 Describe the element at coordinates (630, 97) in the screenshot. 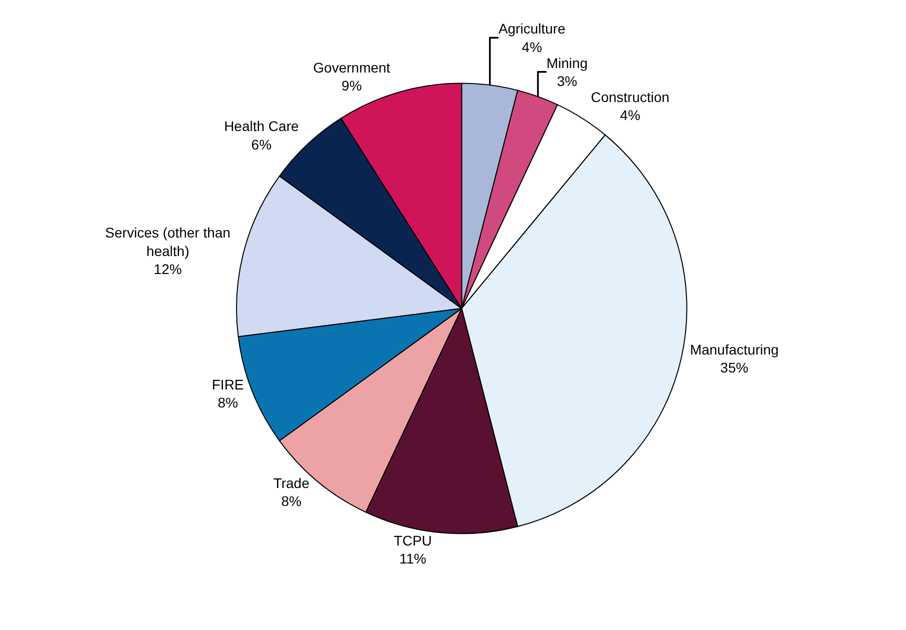

I see `slice-label: Construction` at that location.